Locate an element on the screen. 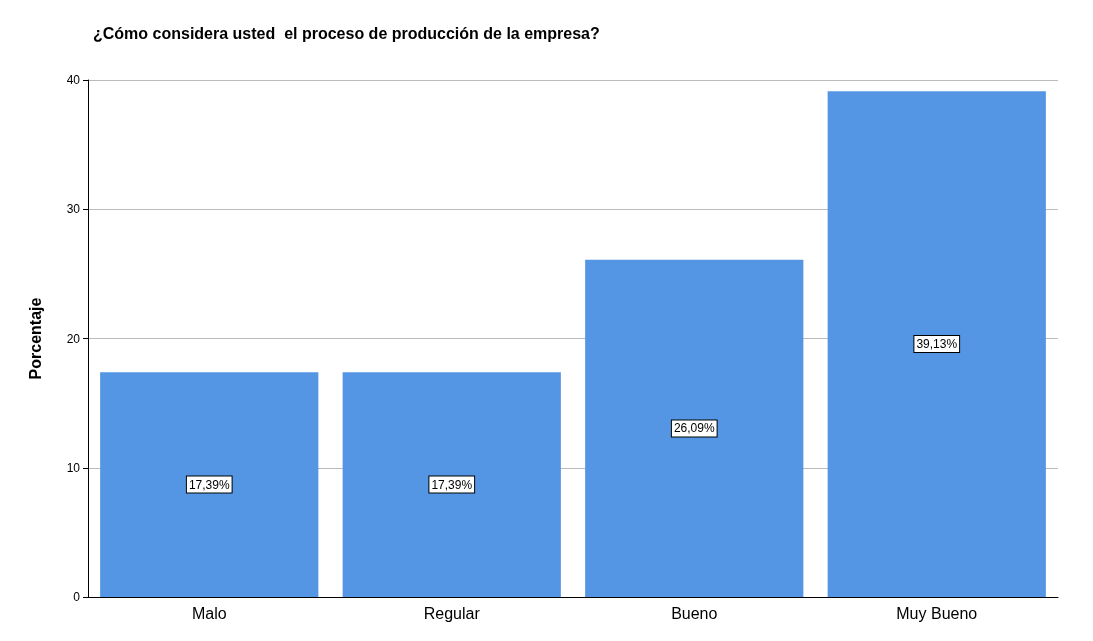 The height and width of the screenshot is (641, 1093). y-tick-label: 20 is located at coordinates (73, 338).